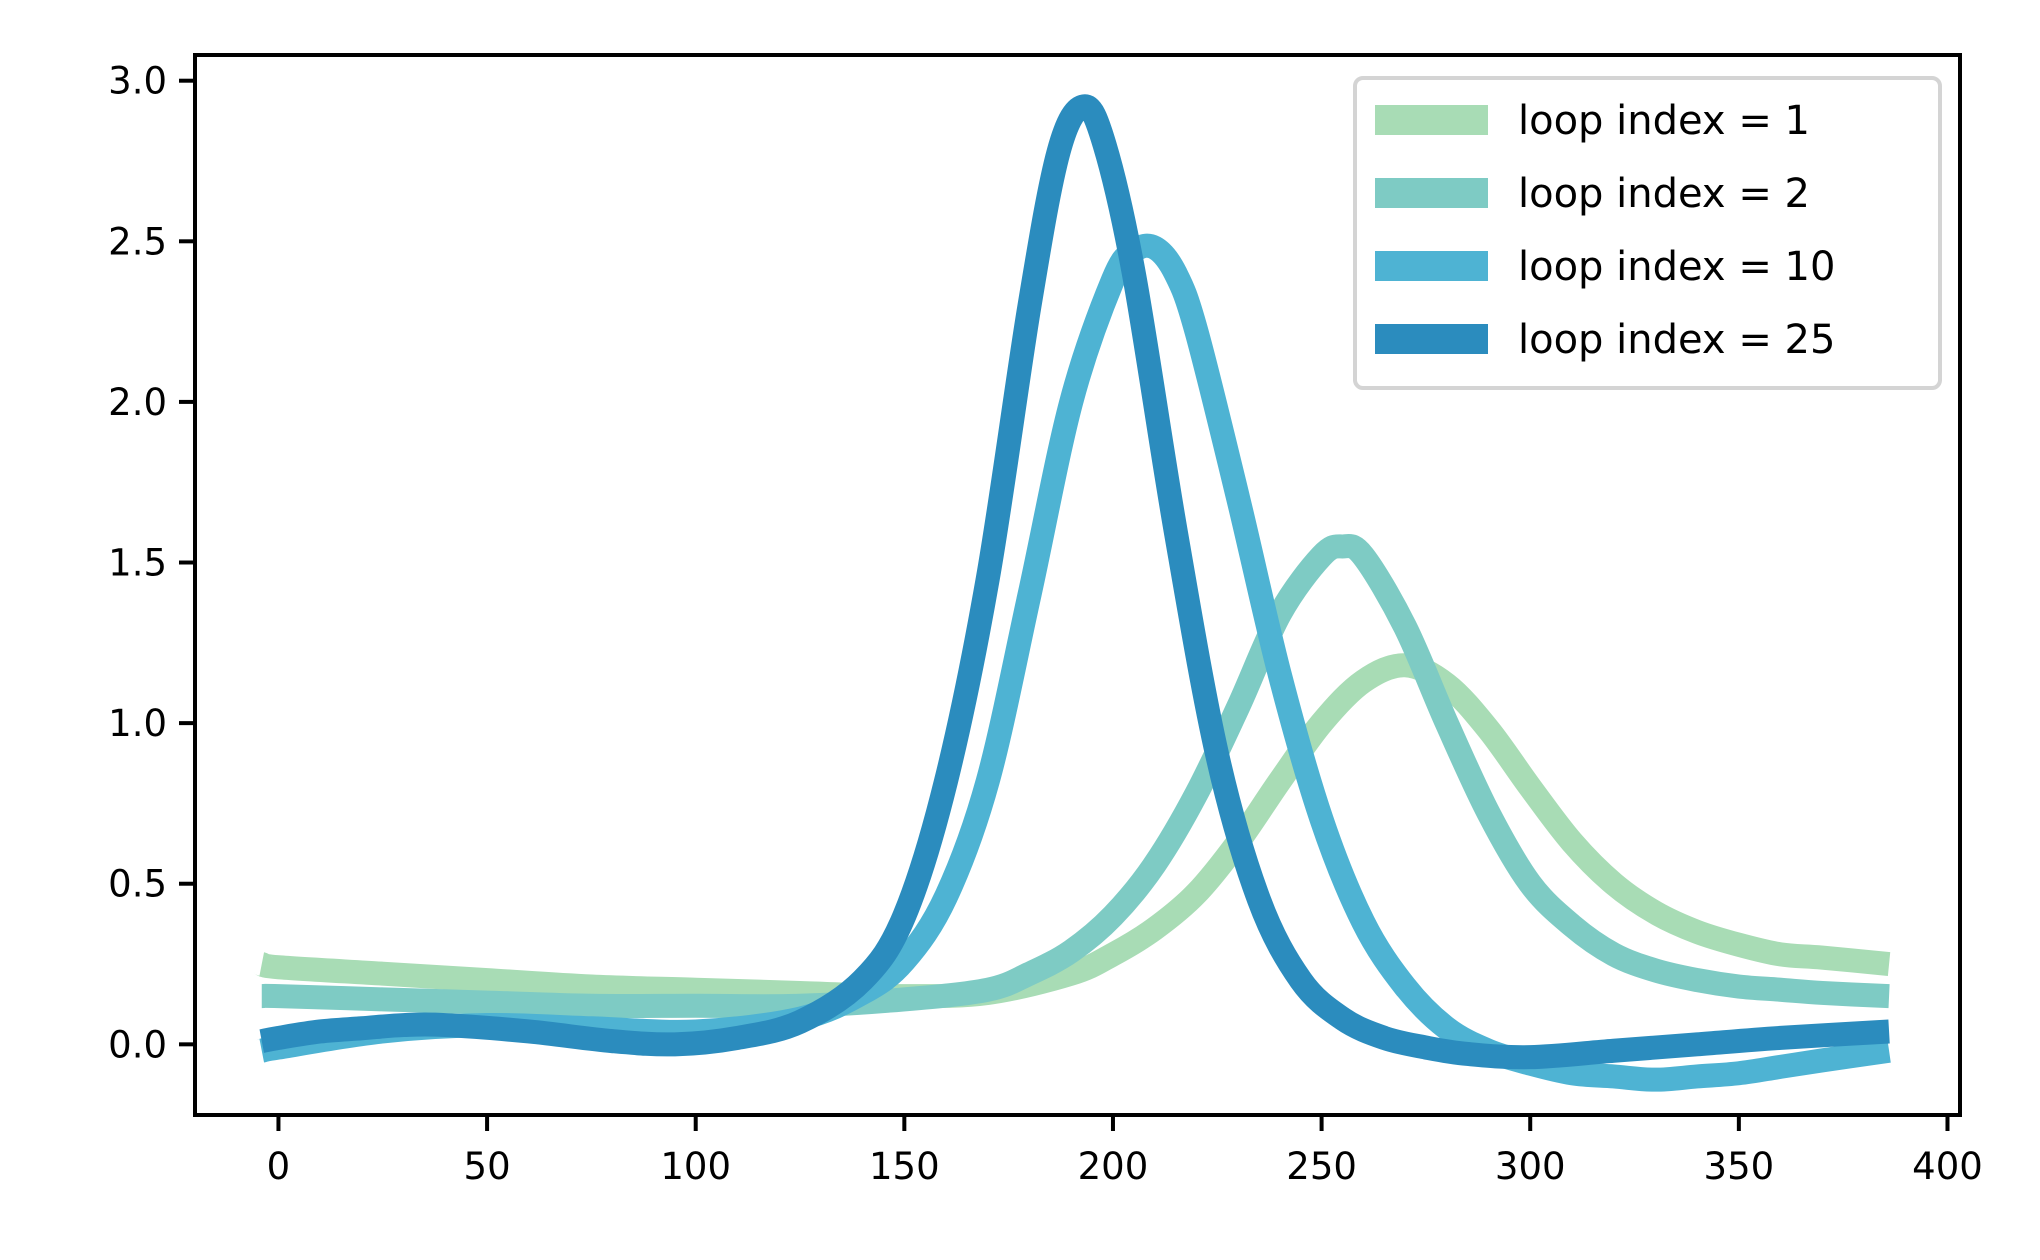 The width and height of the screenshot is (2040, 1260). What do you see at coordinates (279, 1166) in the screenshot?
I see `x-tick-label: 0` at bounding box center [279, 1166].